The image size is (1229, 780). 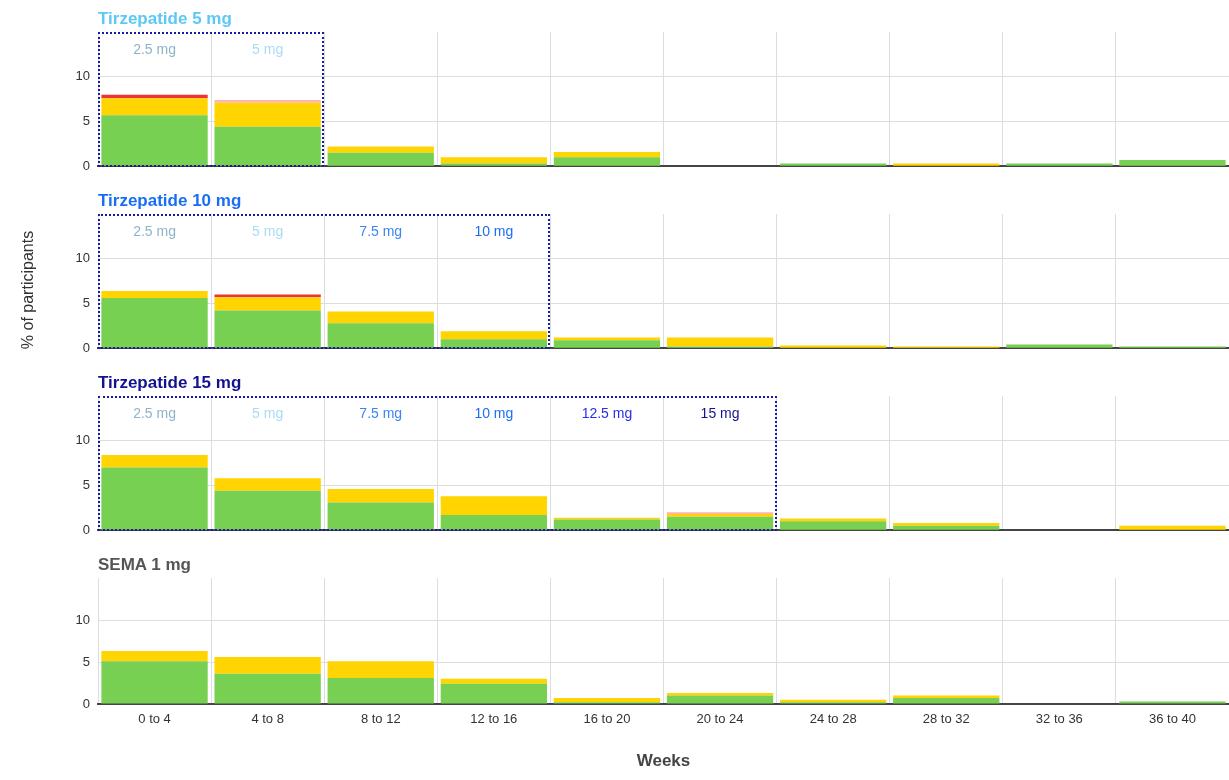 What do you see at coordinates (380, 719) in the screenshot?
I see `x-tick-label: 8 to 12` at bounding box center [380, 719].